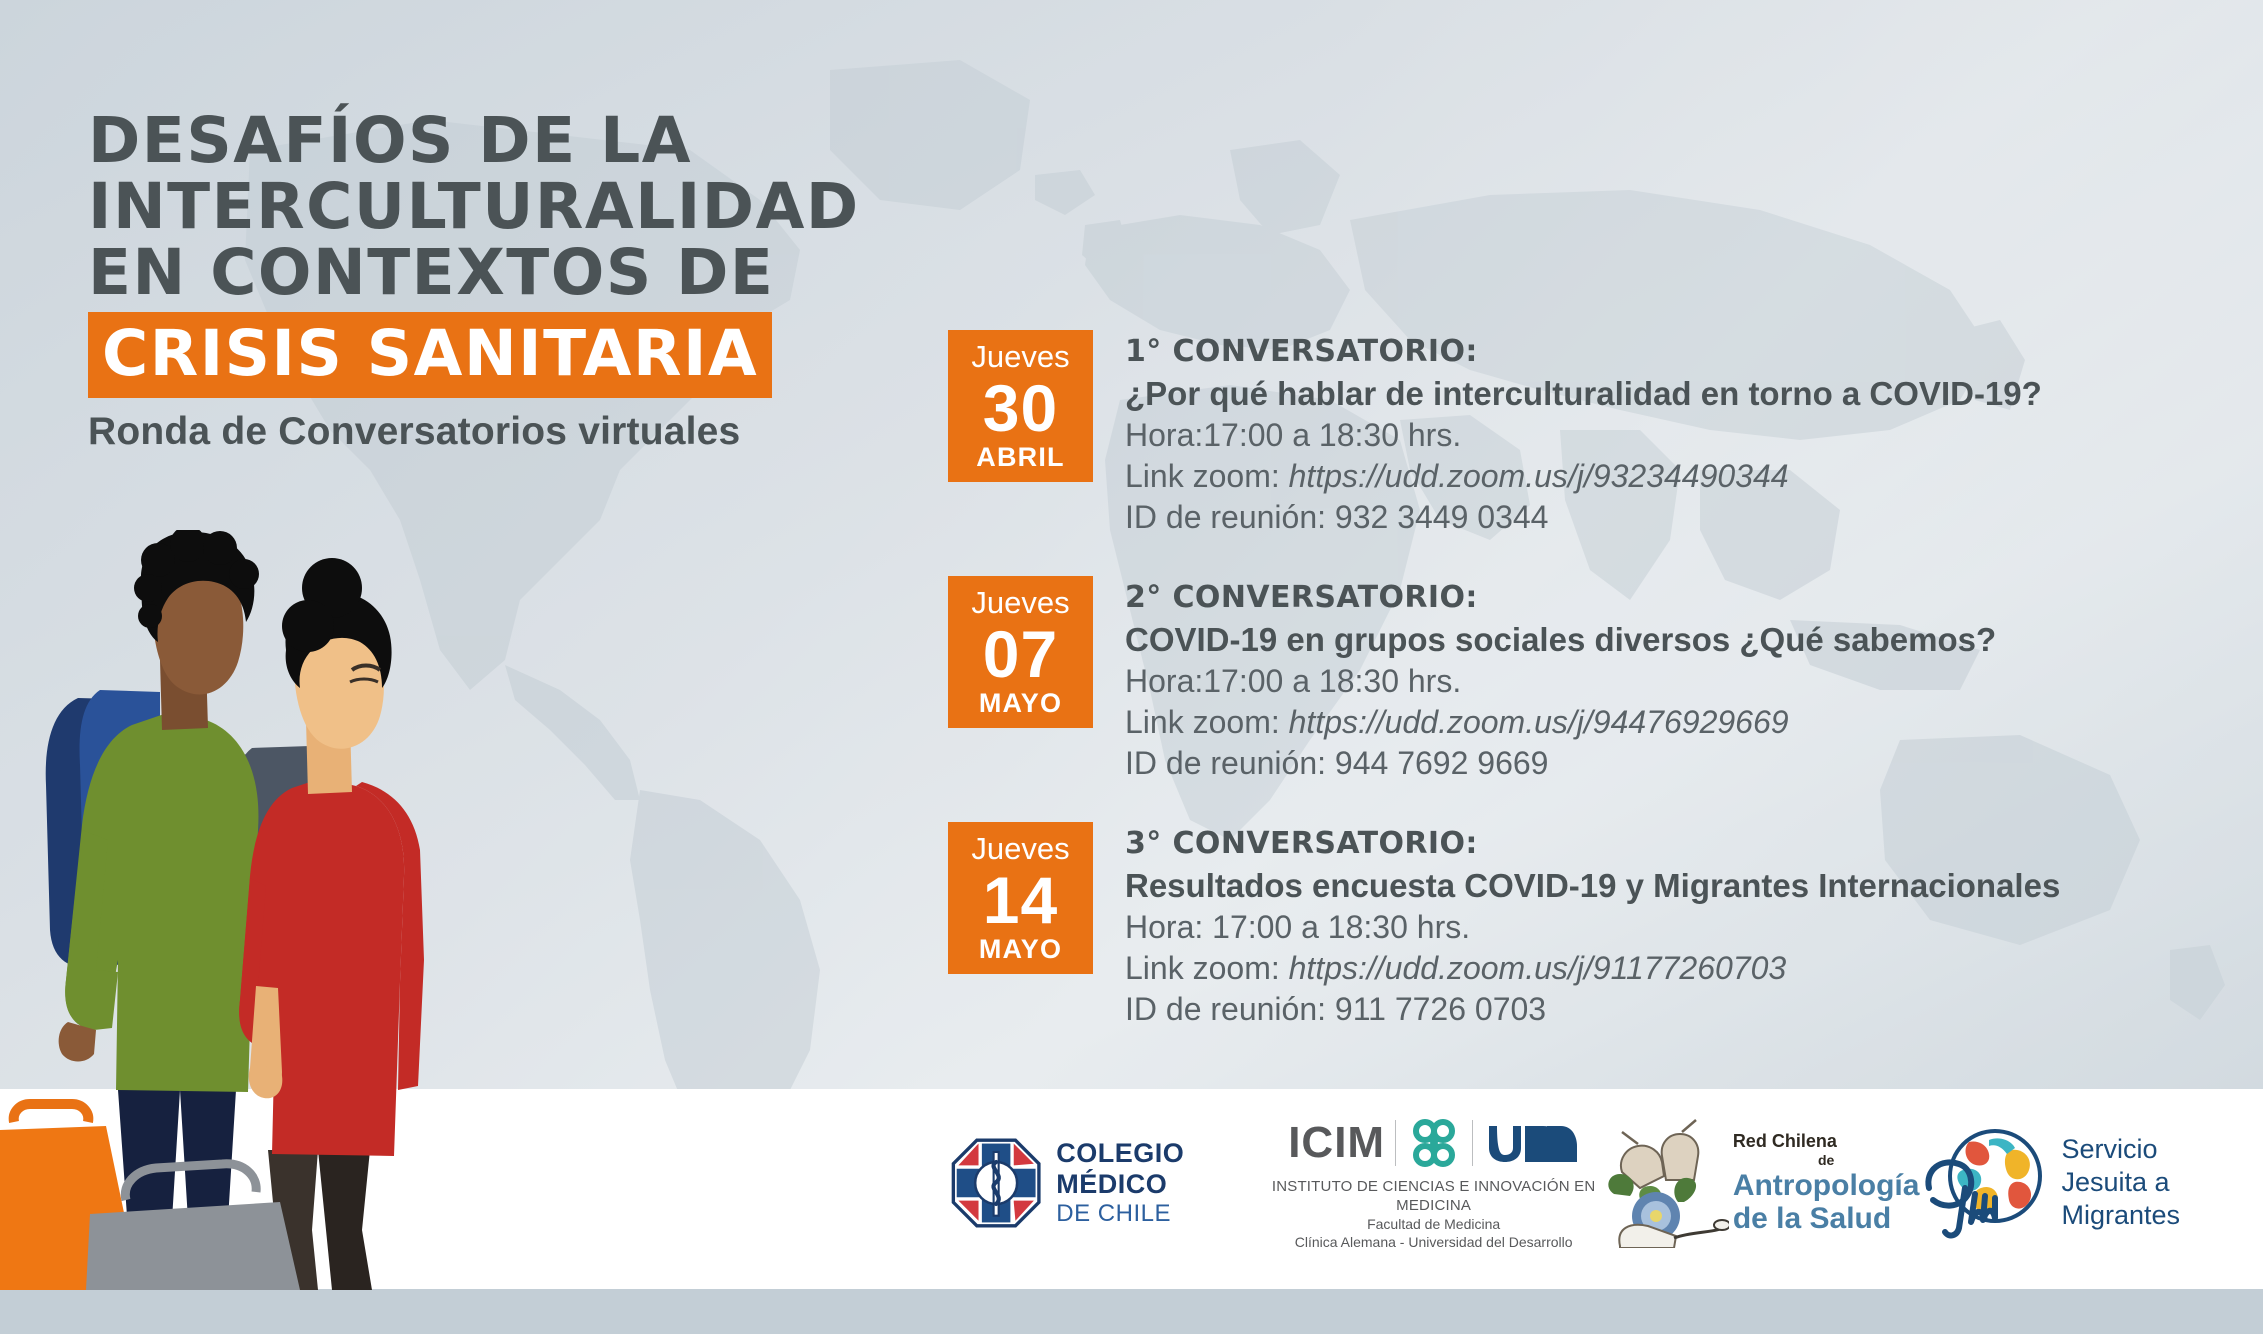 The width and height of the screenshot is (2263, 1334). I want to click on udd-knot-icon, so click(1434, 1142).